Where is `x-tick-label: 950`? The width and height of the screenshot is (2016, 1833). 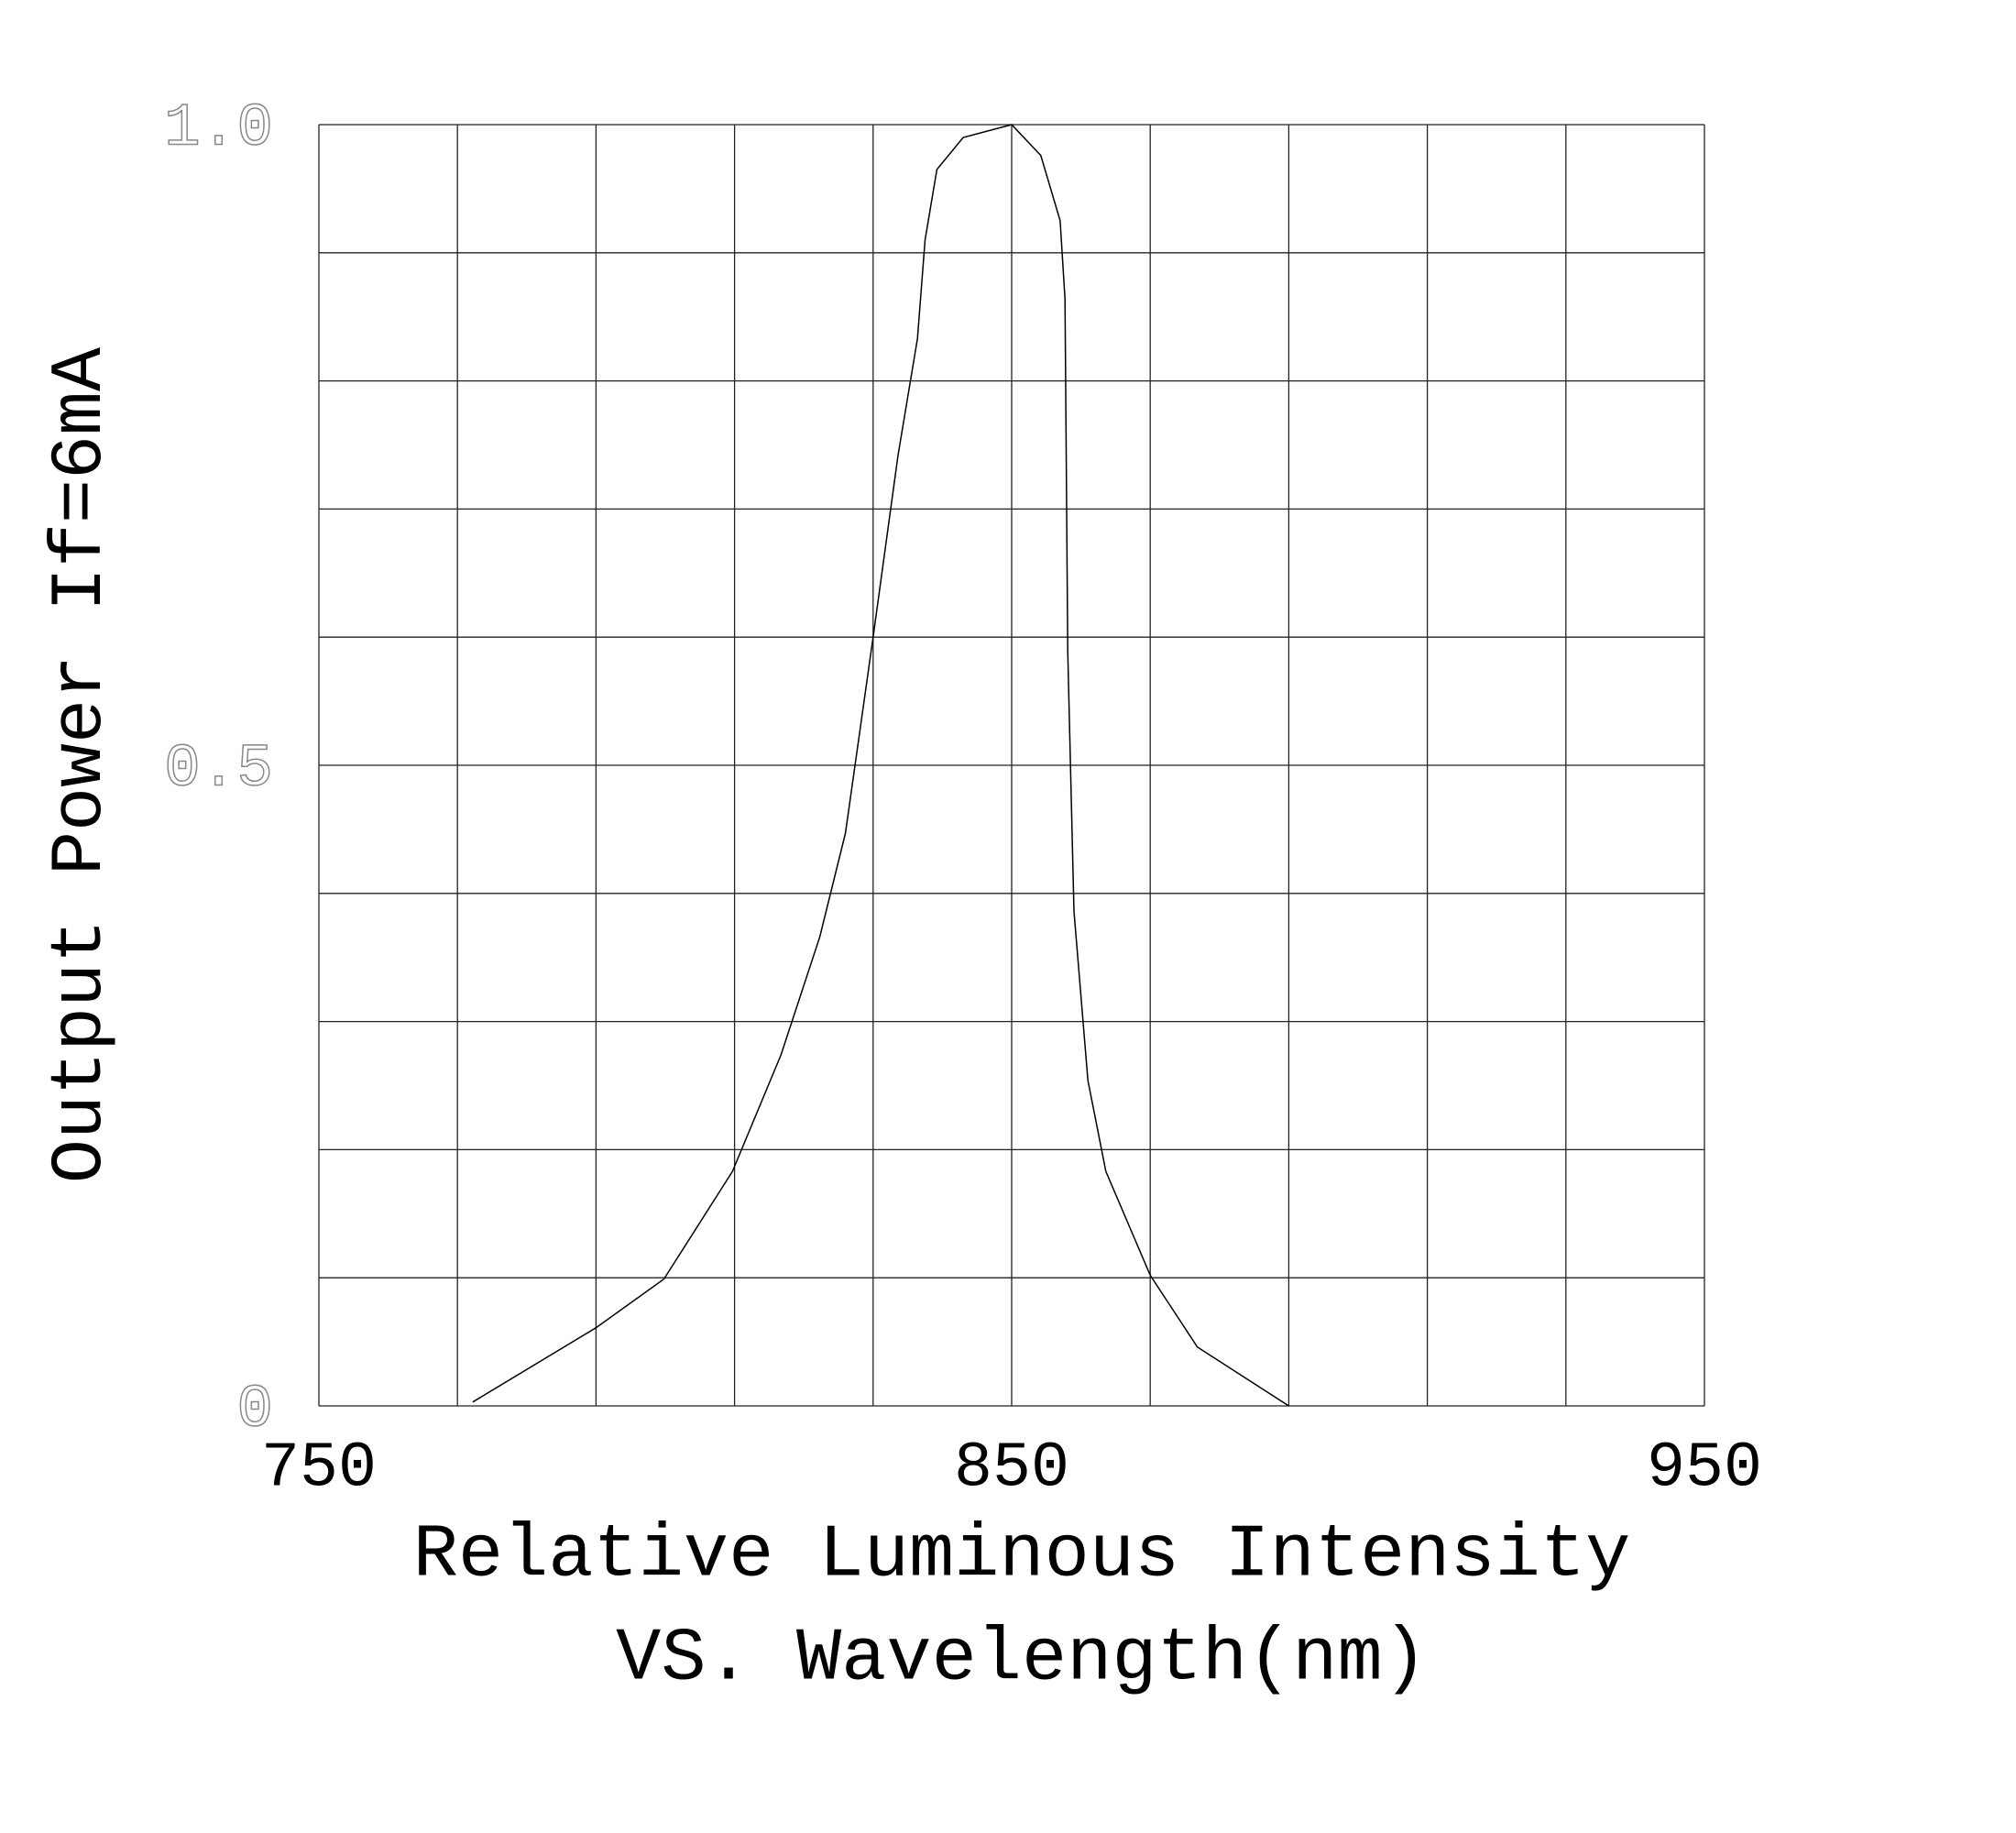
x-tick-label: 950 is located at coordinates (1704, 1468).